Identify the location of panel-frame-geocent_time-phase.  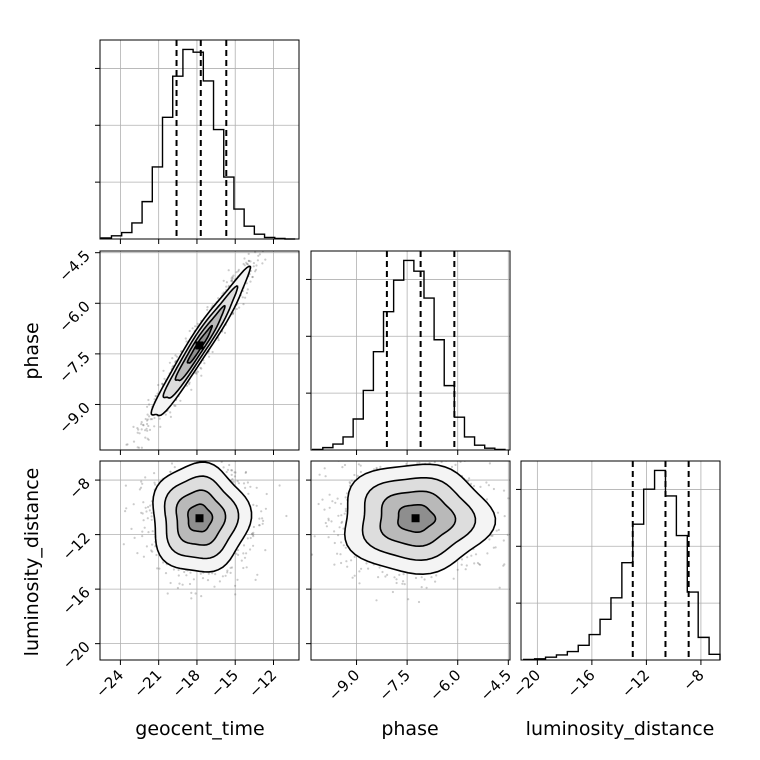
(199, 350).